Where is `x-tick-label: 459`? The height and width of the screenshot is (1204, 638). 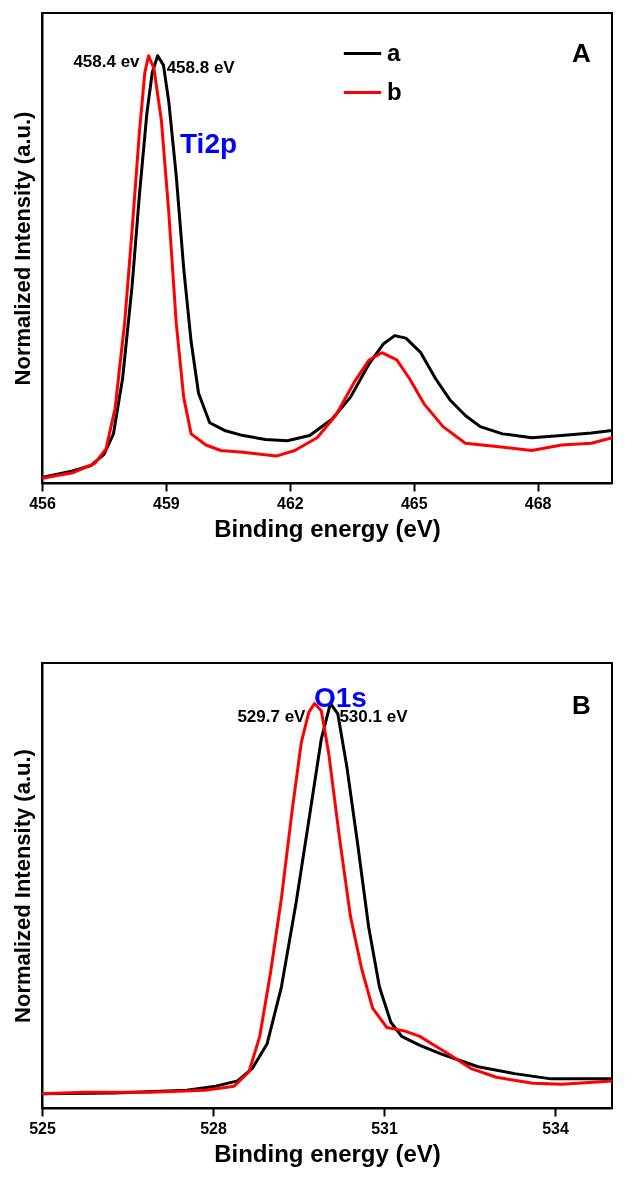
x-tick-label: 459 is located at coordinates (166, 503).